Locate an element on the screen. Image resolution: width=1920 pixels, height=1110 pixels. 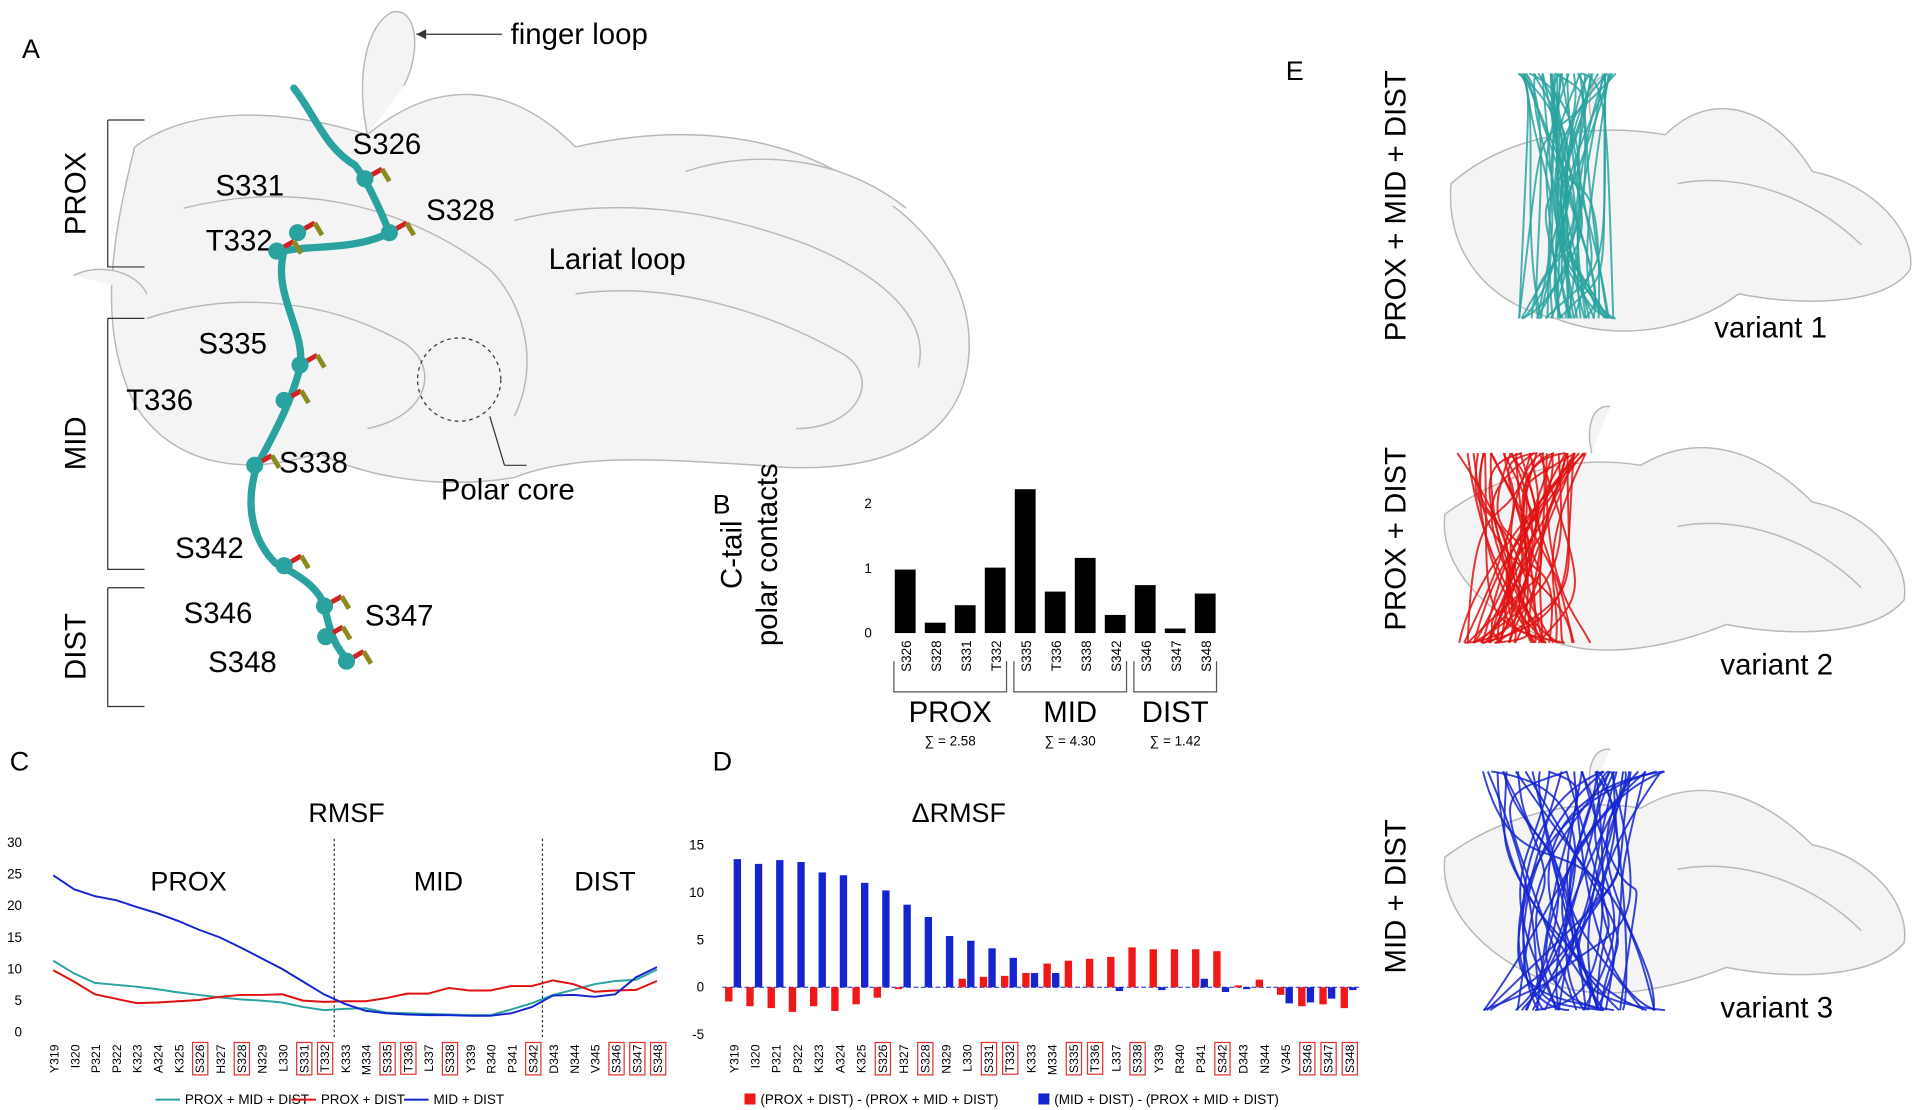
x-tick: H327 is located at coordinates (221, 1058).